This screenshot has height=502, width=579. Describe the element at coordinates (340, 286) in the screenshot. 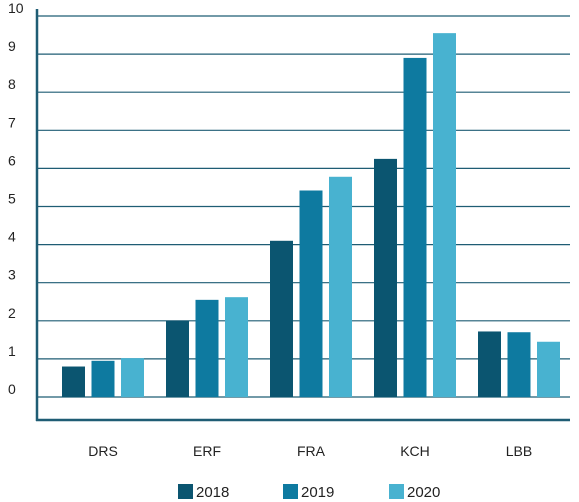

I see `bar-2020-fra` at that location.